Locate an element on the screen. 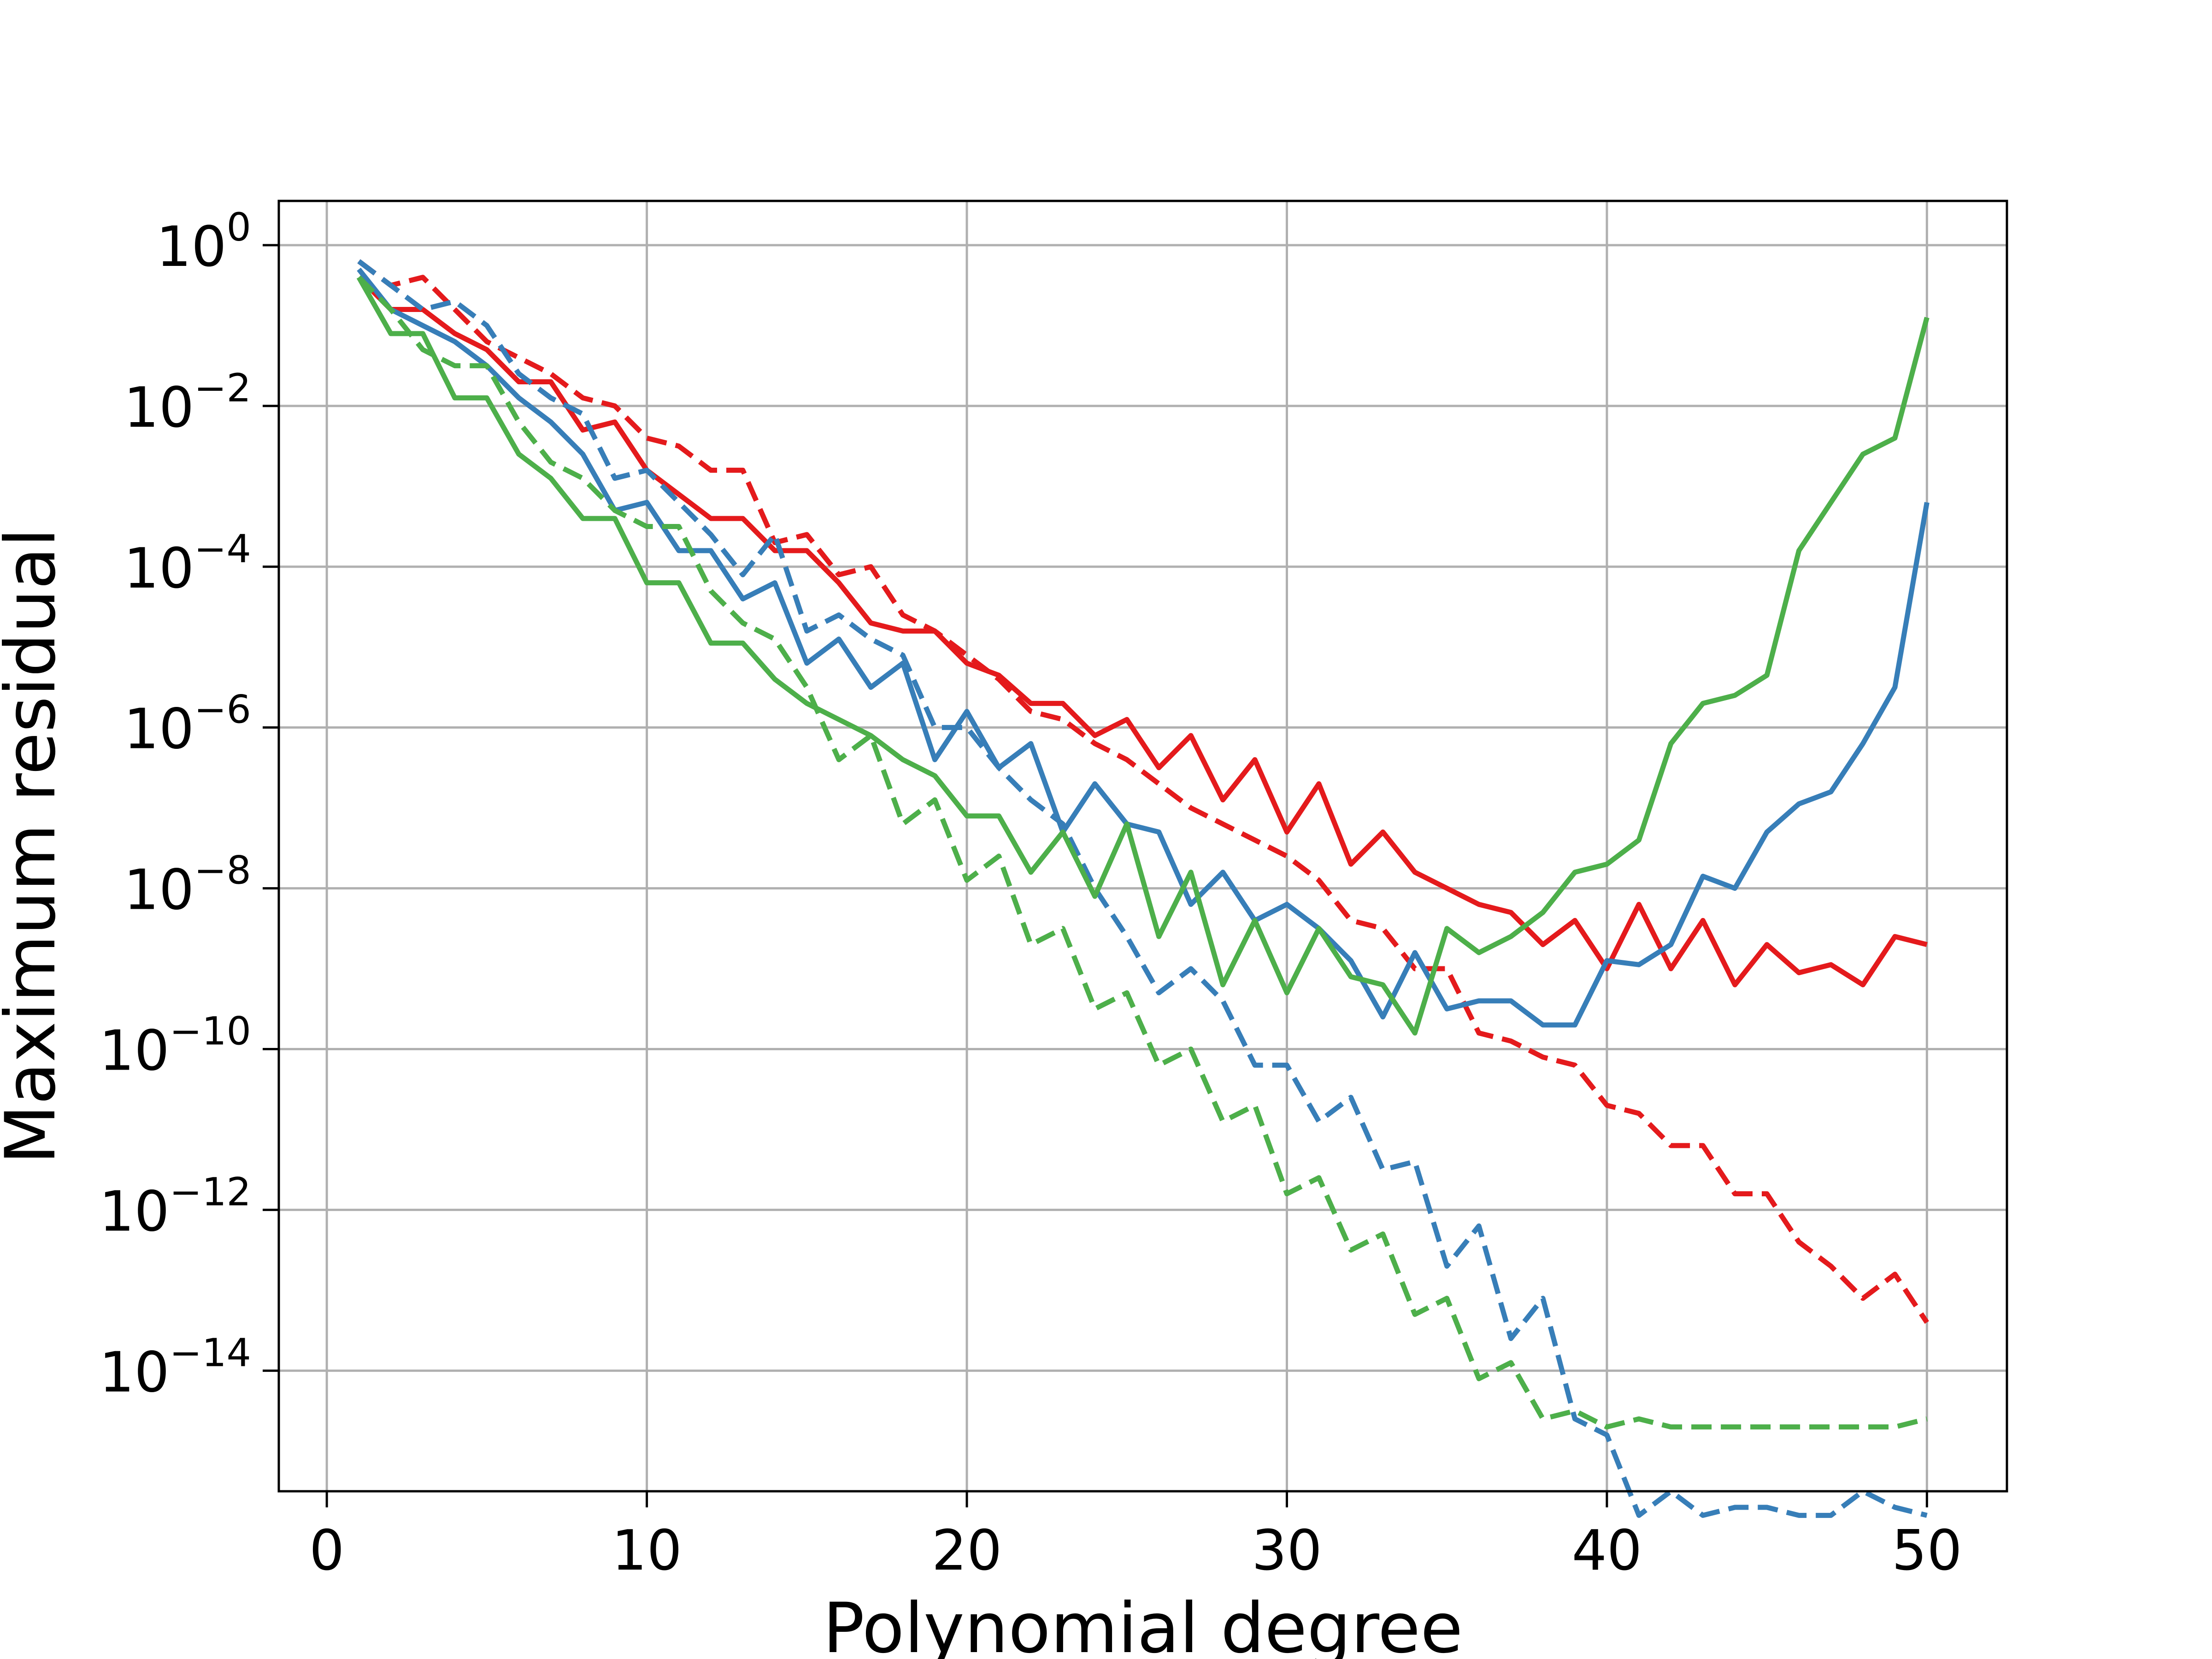 The height and width of the screenshot is (1659, 2212). x-tick-label: 20 is located at coordinates (967, 1551).